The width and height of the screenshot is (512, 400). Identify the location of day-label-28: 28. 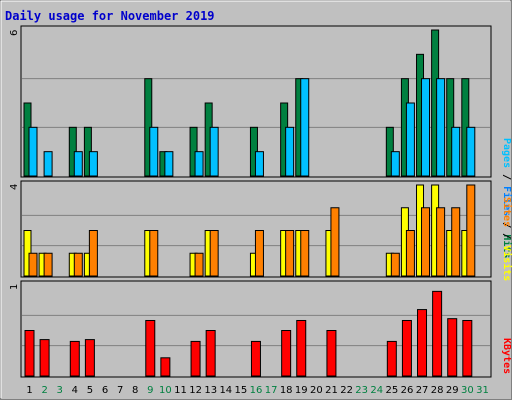
(437, 390).